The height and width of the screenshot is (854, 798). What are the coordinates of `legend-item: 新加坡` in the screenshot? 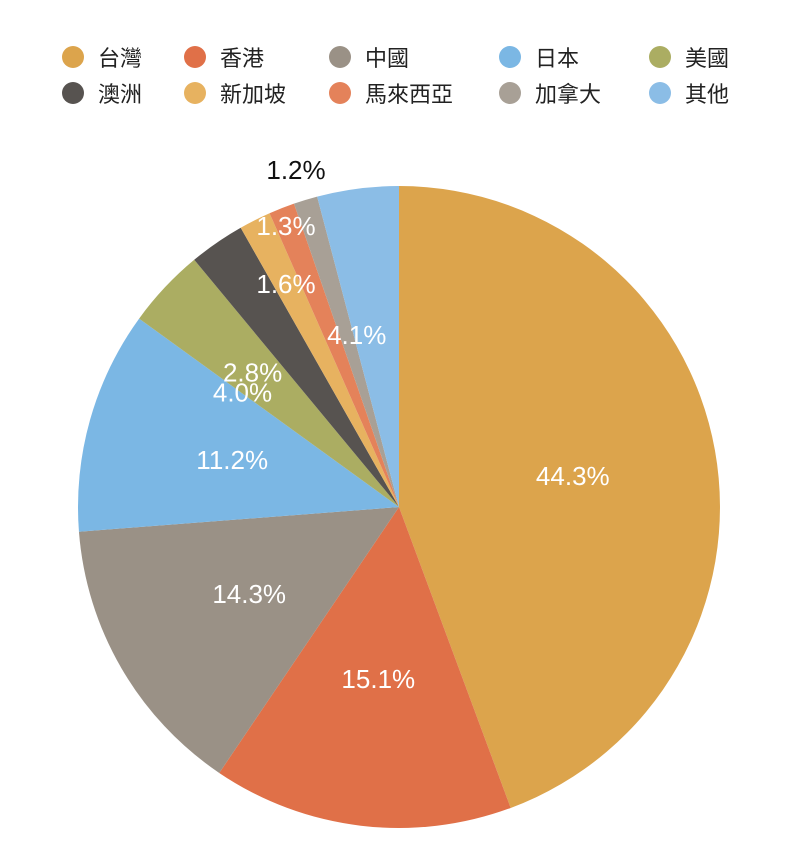 It's located at (235, 93).